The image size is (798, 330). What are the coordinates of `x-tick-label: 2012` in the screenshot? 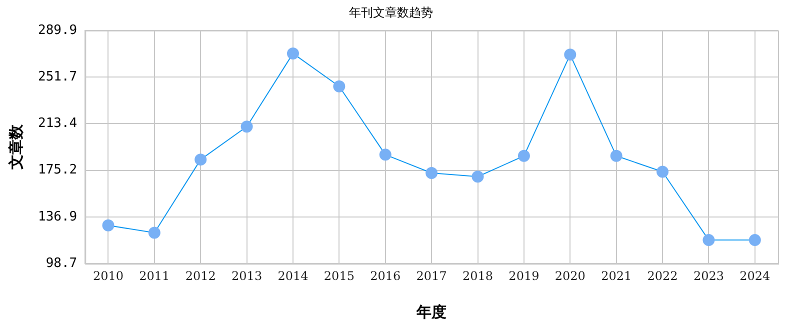 It's located at (200, 275).